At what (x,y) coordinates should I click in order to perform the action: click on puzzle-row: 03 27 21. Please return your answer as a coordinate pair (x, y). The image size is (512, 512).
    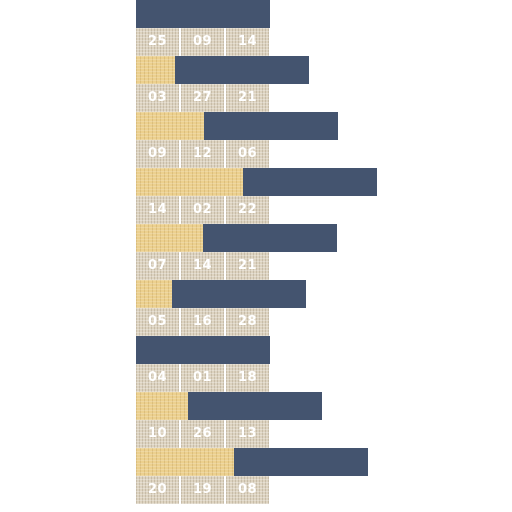
    Looking at the image, I should click on (256, 84).